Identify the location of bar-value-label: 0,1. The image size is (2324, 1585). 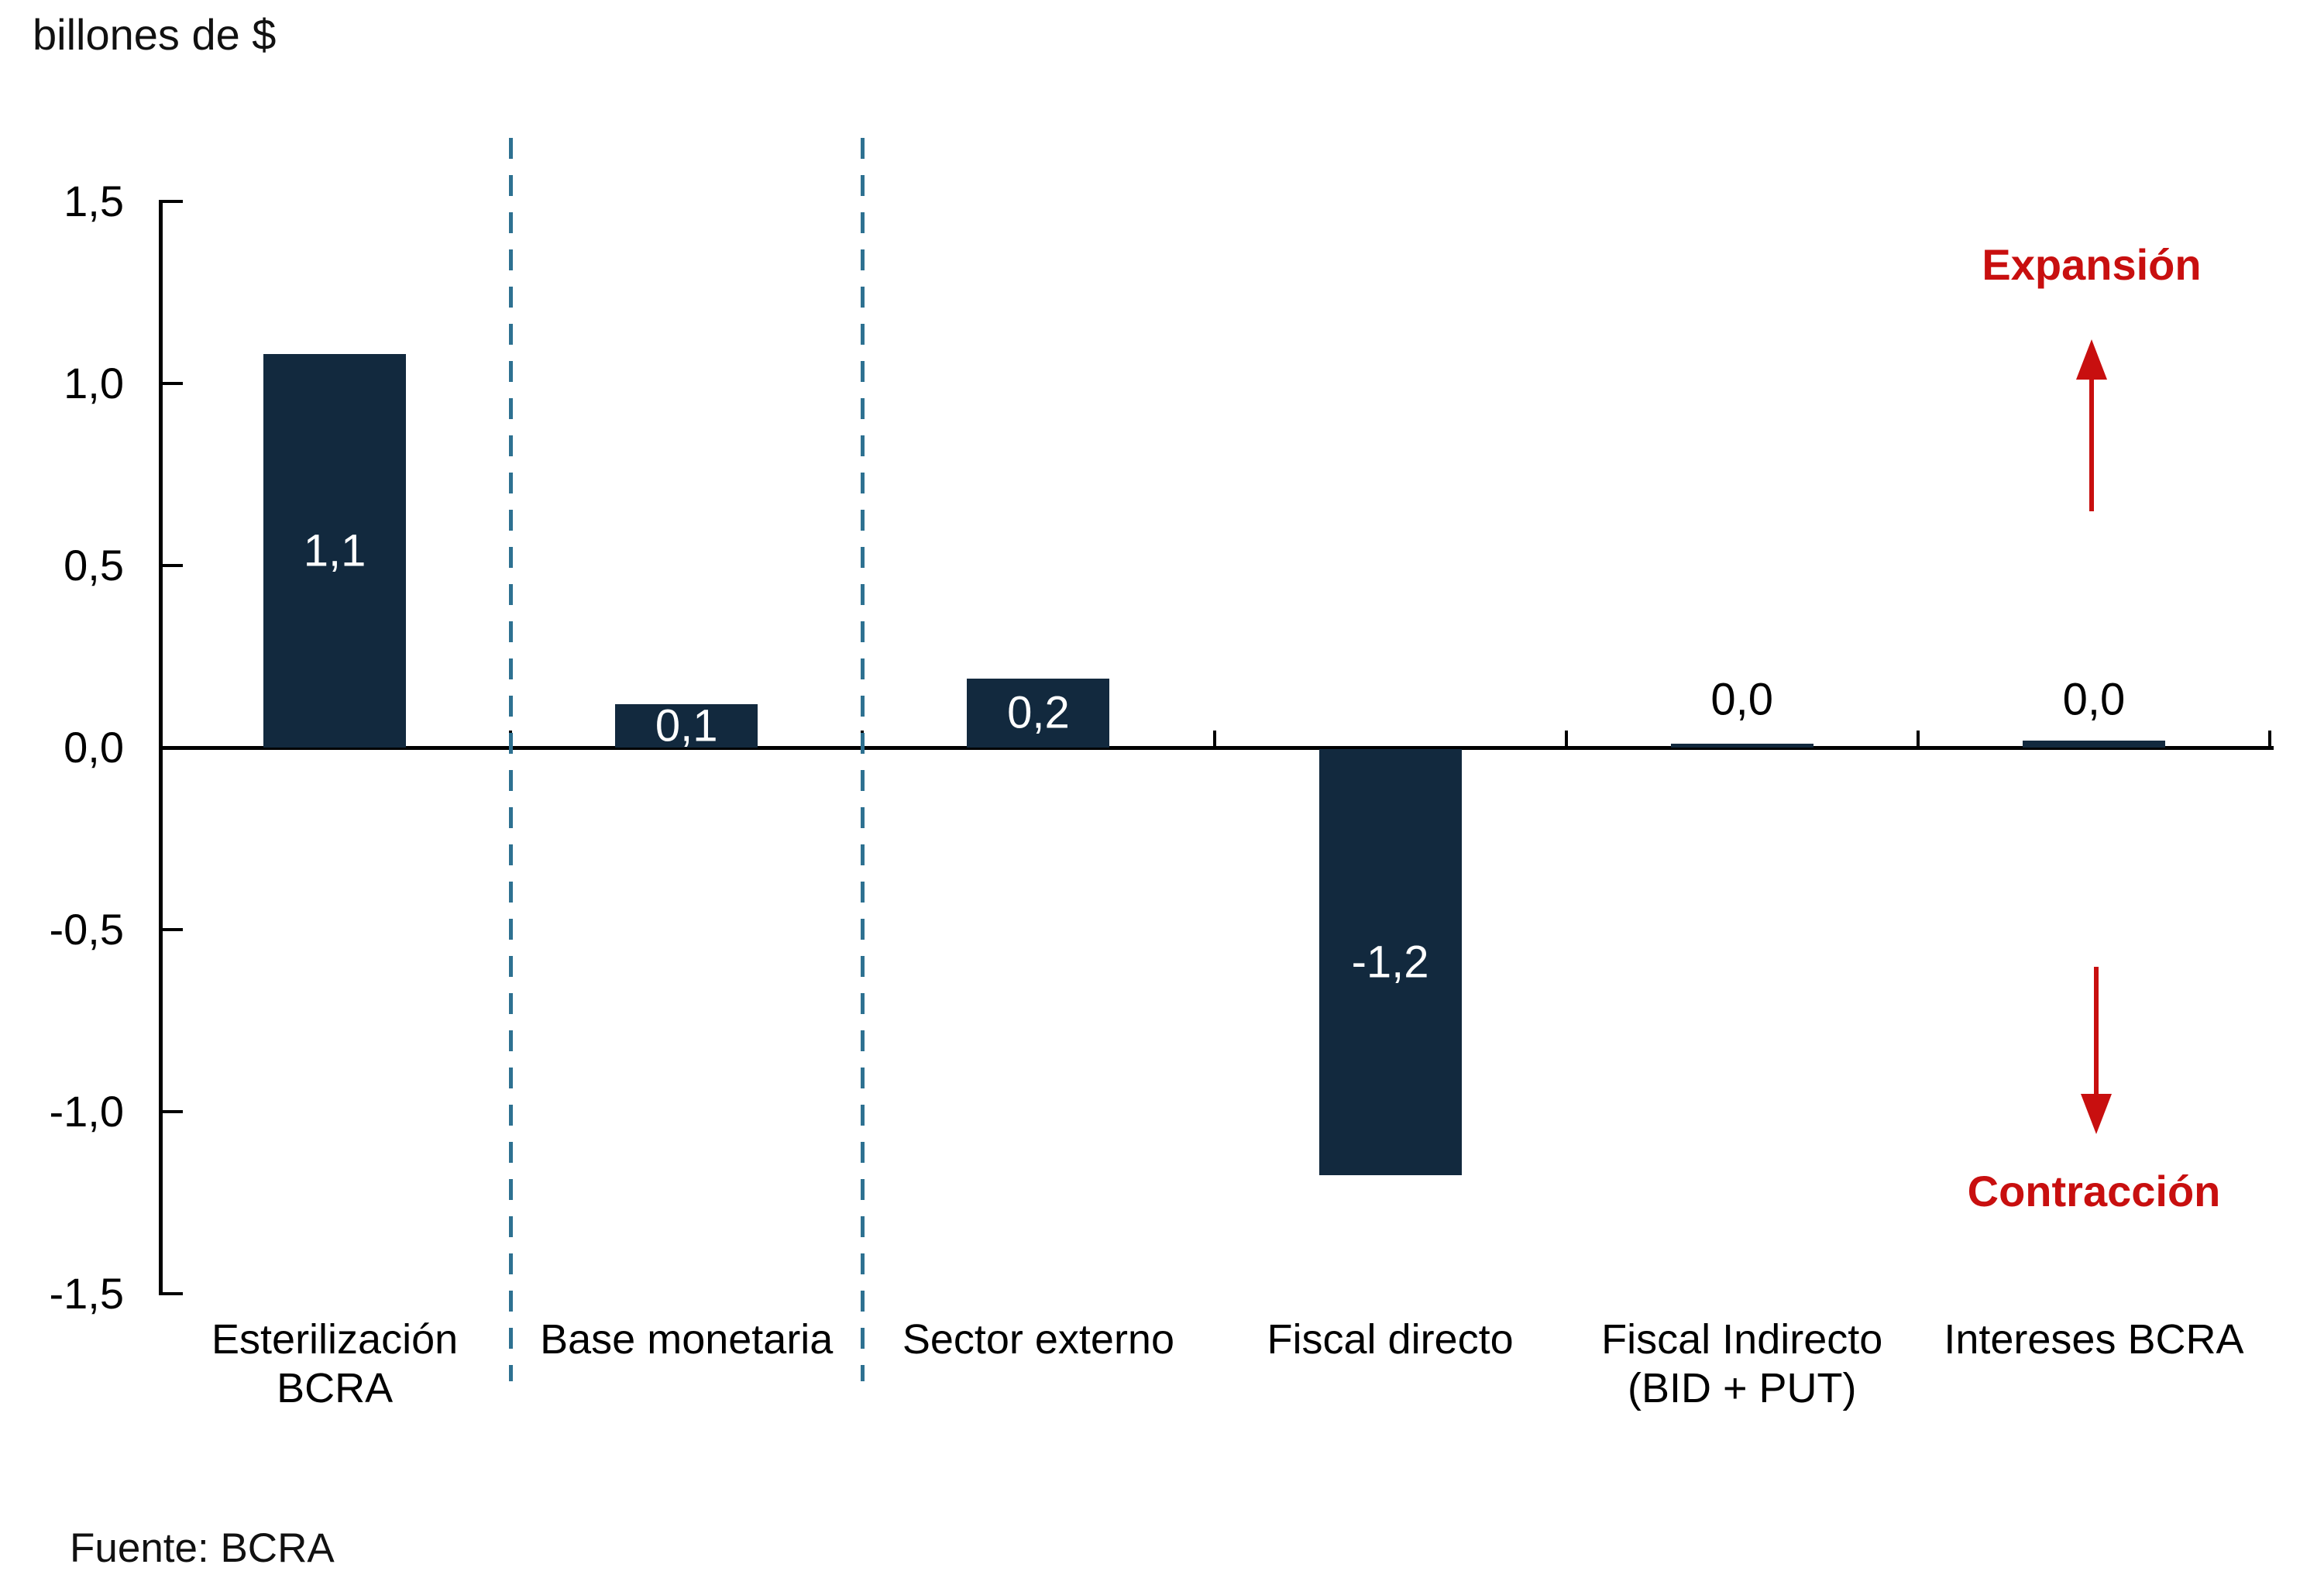
(686, 725).